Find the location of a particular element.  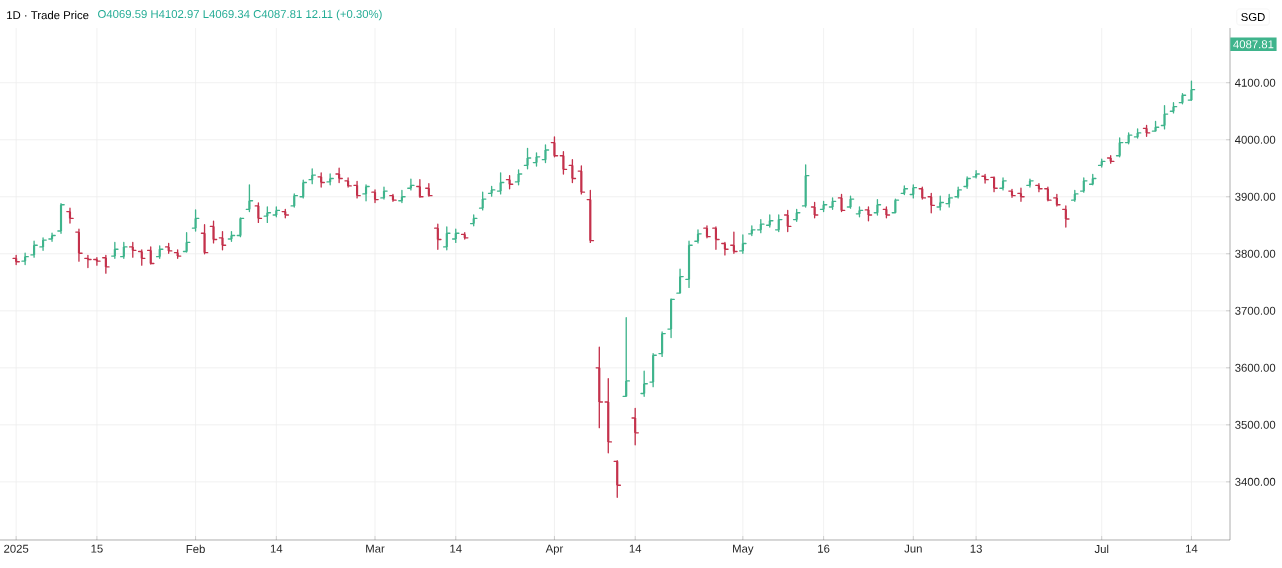

y-tick-label: 3900.00 is located at coordinates (1255, 196).